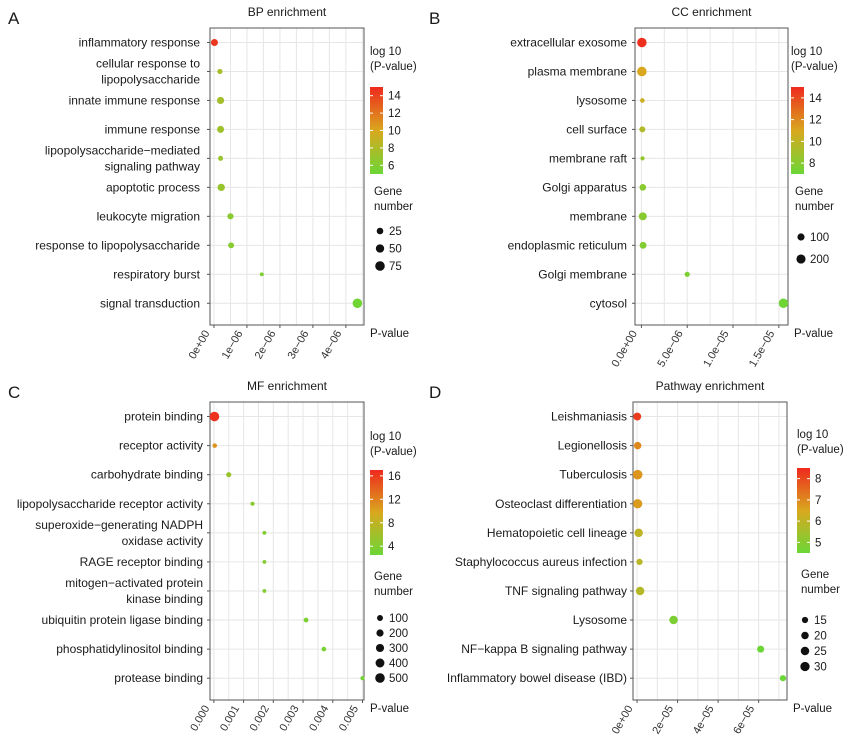  I want to click on panel-letter: A, so click(14, 18).